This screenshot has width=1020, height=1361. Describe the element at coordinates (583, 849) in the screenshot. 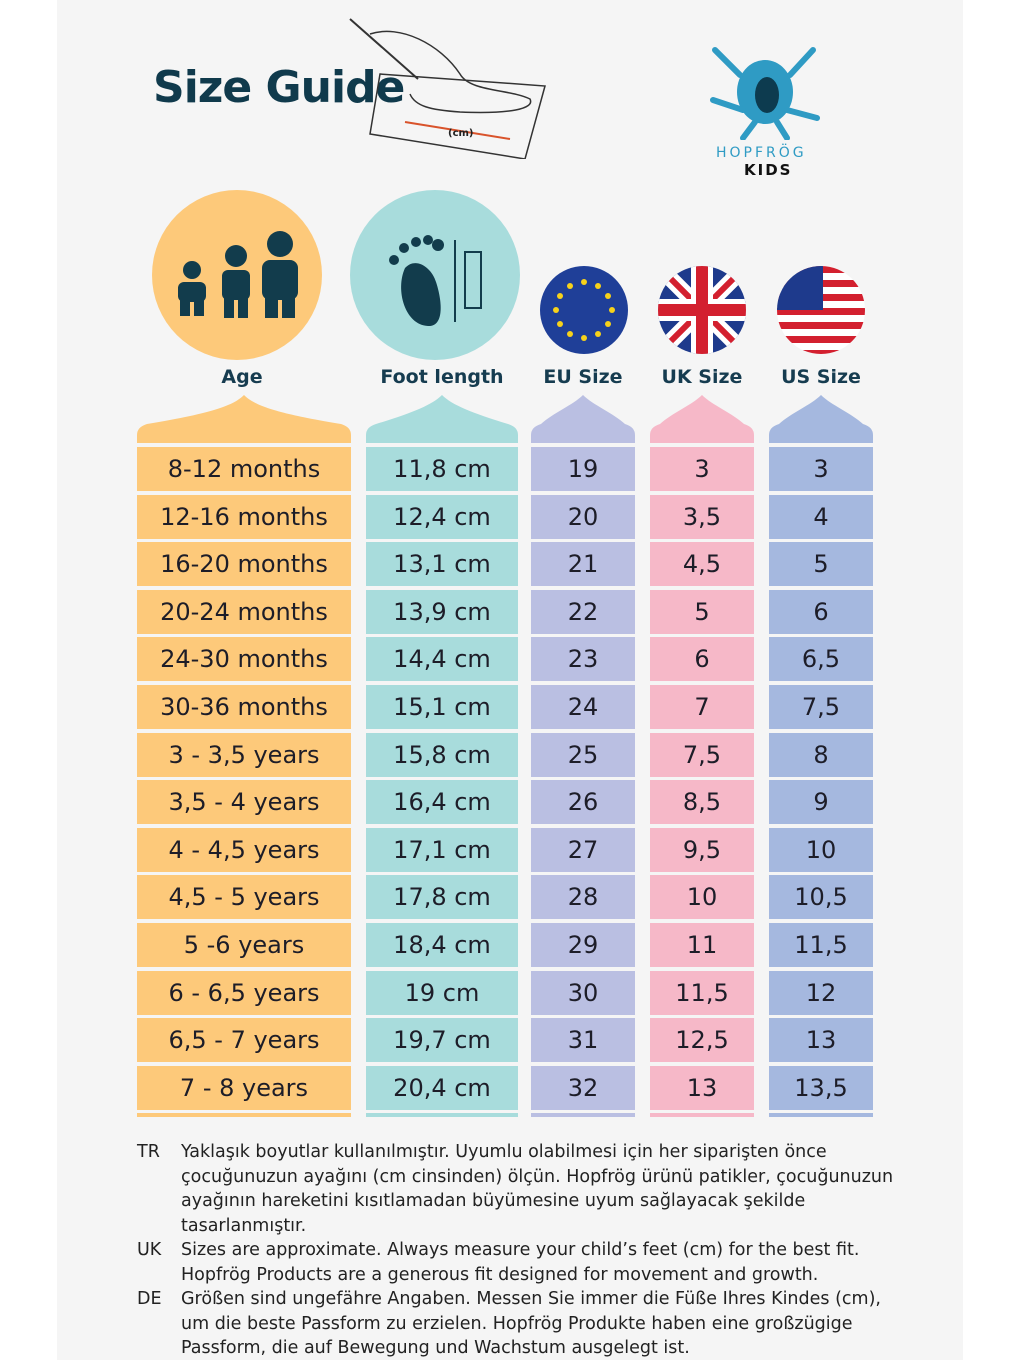

I see `cell-eu: 27` at that location.